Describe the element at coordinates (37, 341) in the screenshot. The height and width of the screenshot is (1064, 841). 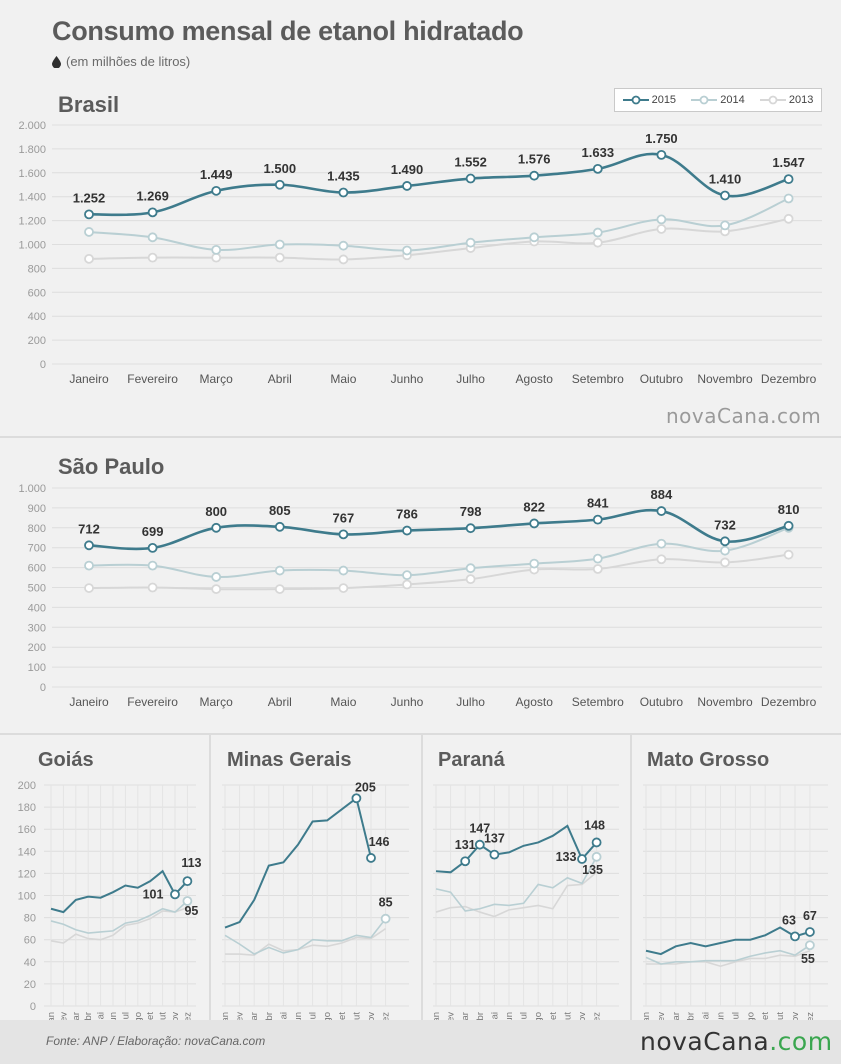
I see `y-tick-label: 200` at that location.